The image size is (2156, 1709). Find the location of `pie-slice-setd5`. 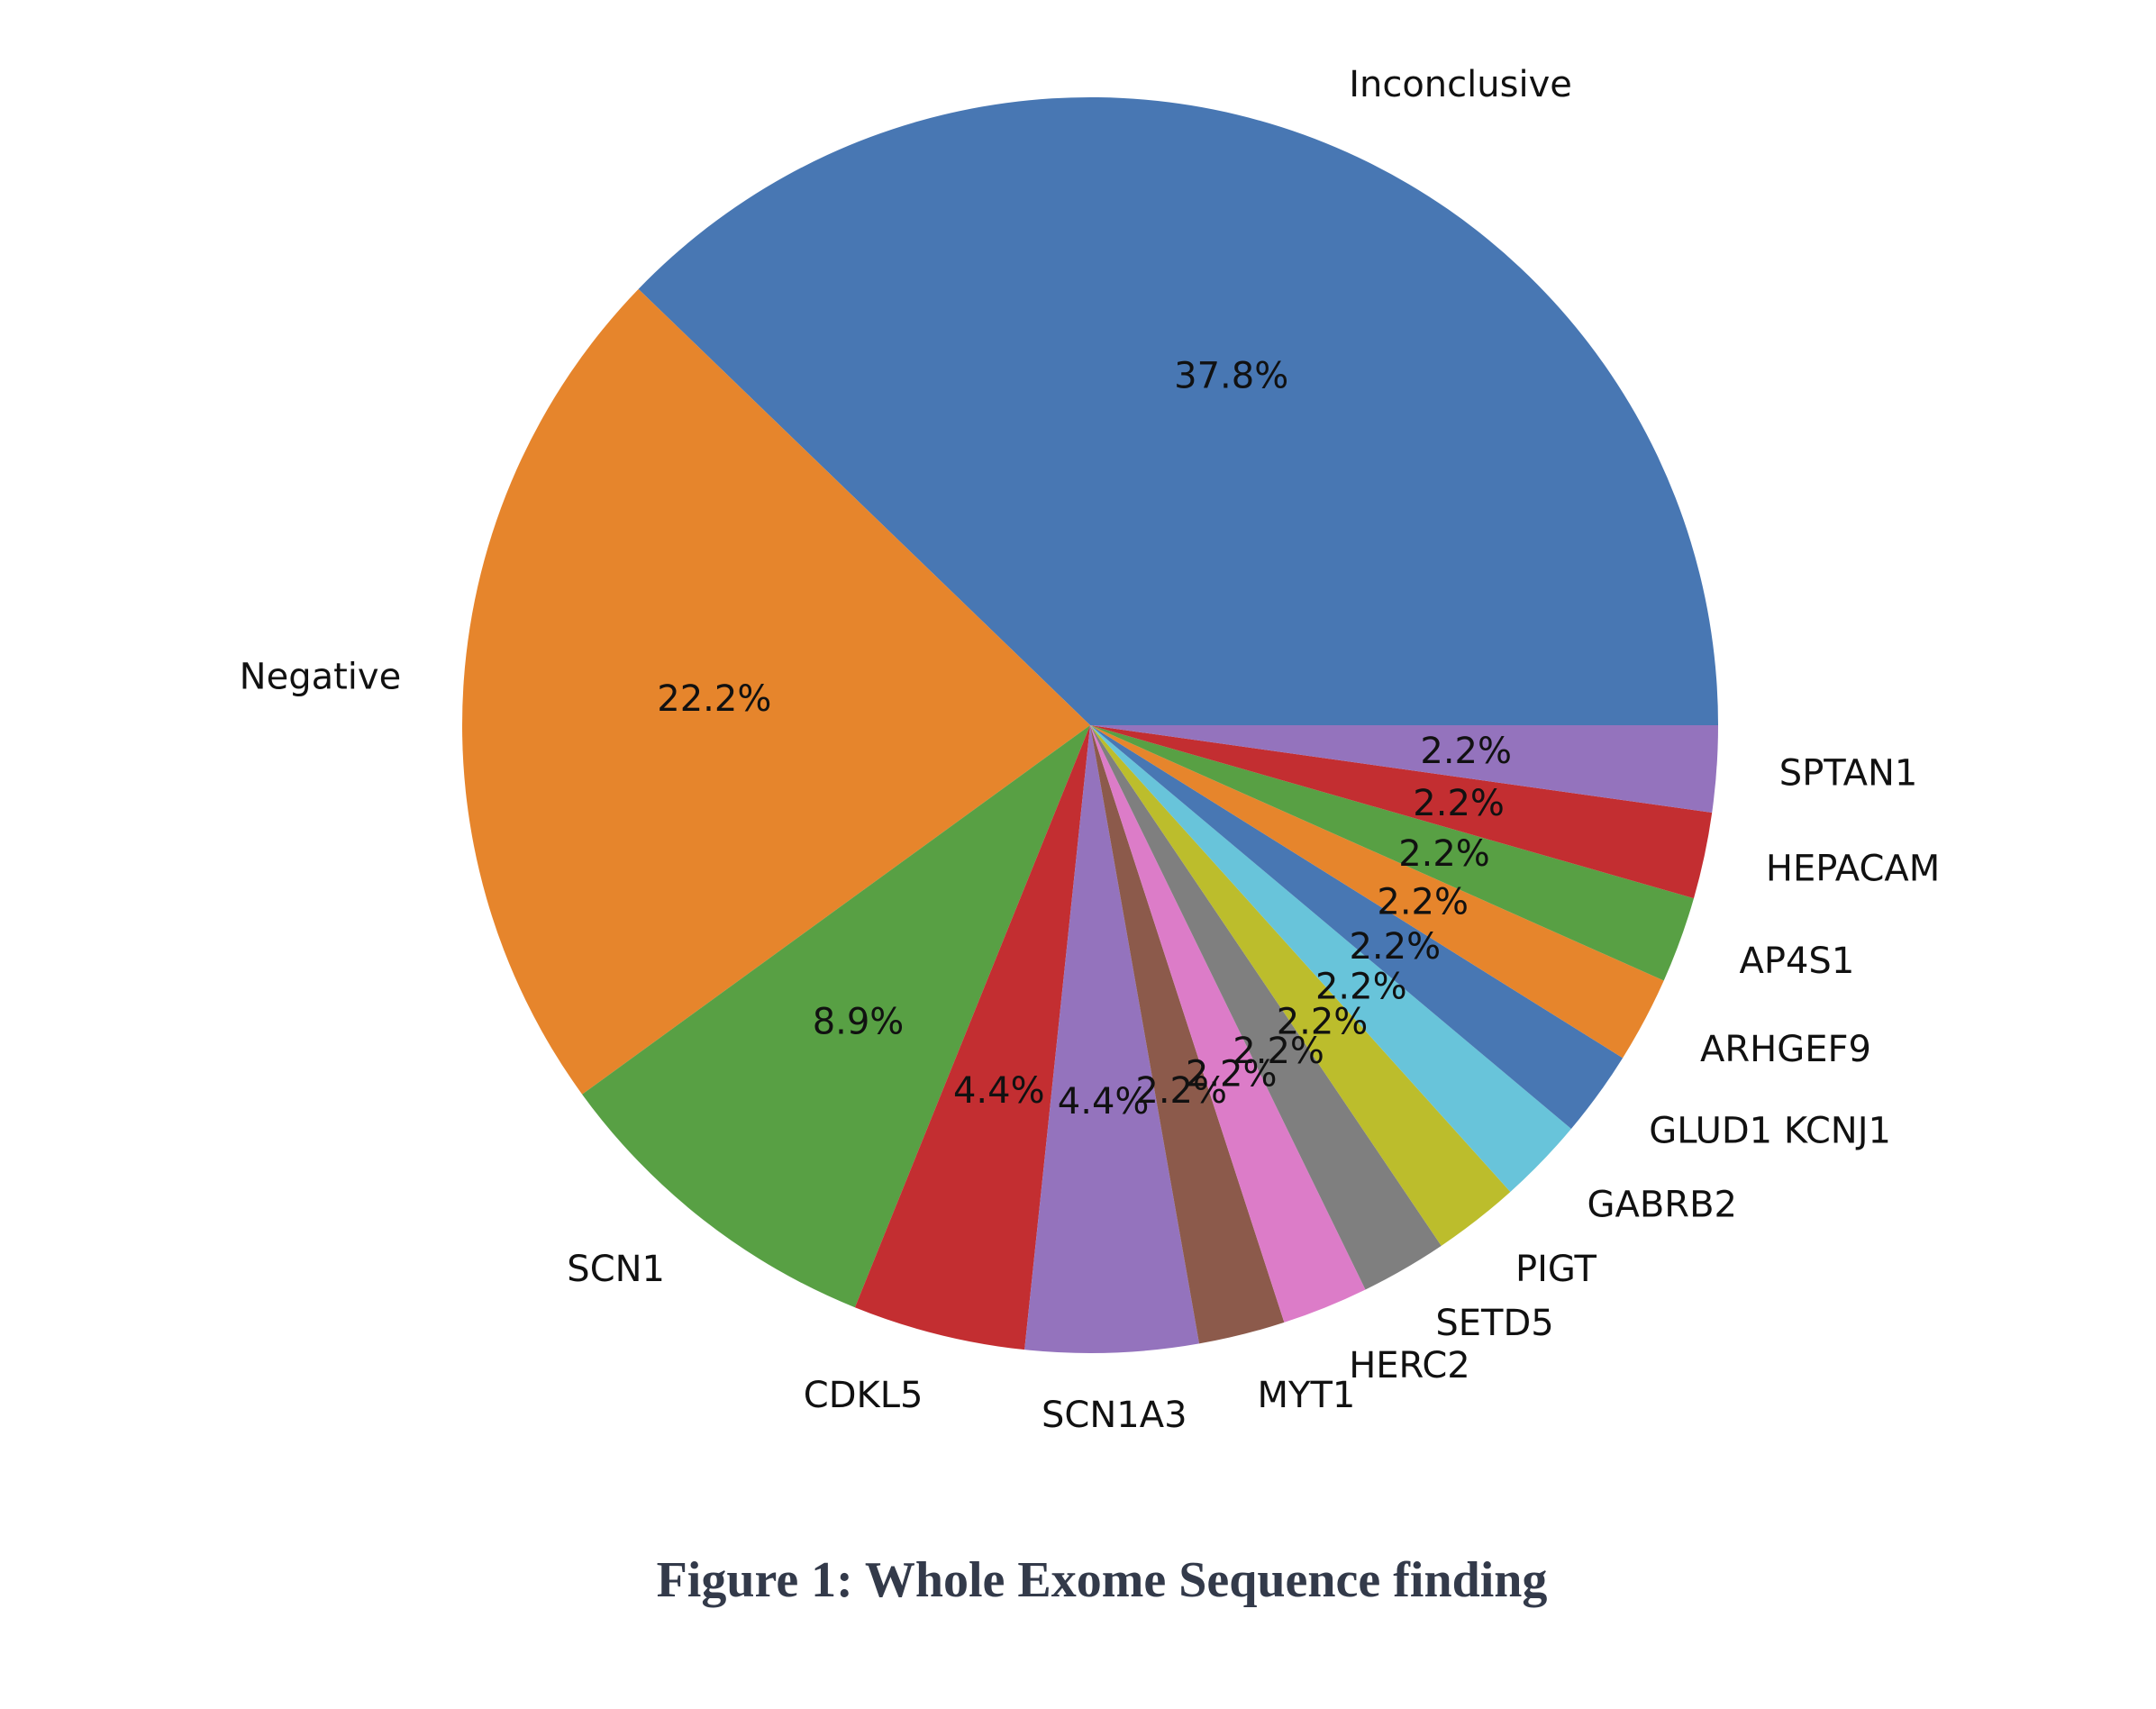

pie-slice-setd5 is located at coordinates (1266, 1008).